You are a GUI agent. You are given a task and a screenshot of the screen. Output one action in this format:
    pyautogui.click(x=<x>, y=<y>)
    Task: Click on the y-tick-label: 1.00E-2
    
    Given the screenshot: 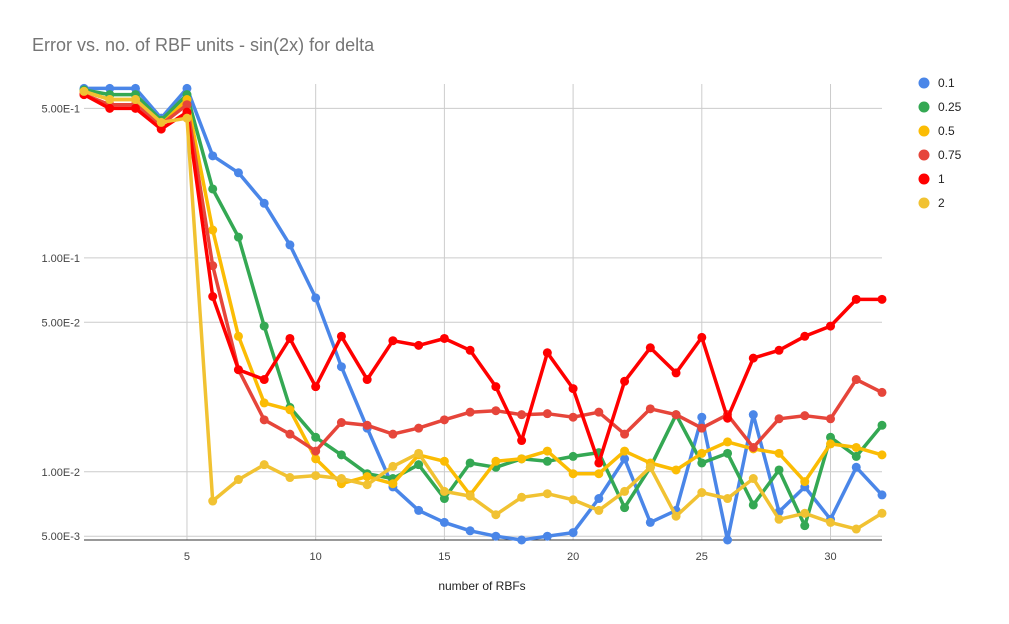 What is the action you would take?
    pyautogui.click(x=60, y=473)
    